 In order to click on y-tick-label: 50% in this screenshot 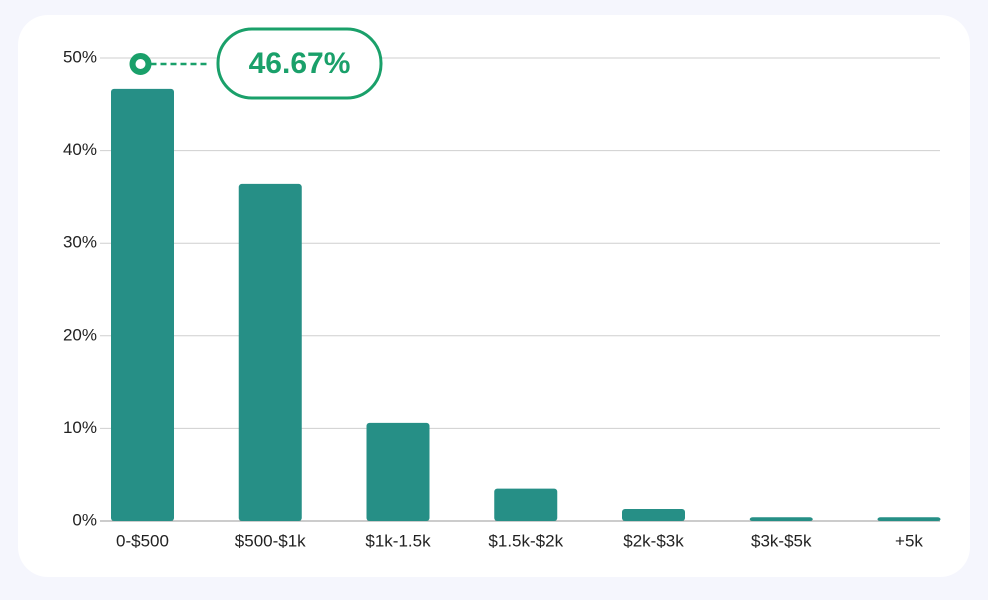, I will do `click(80, 56)`.